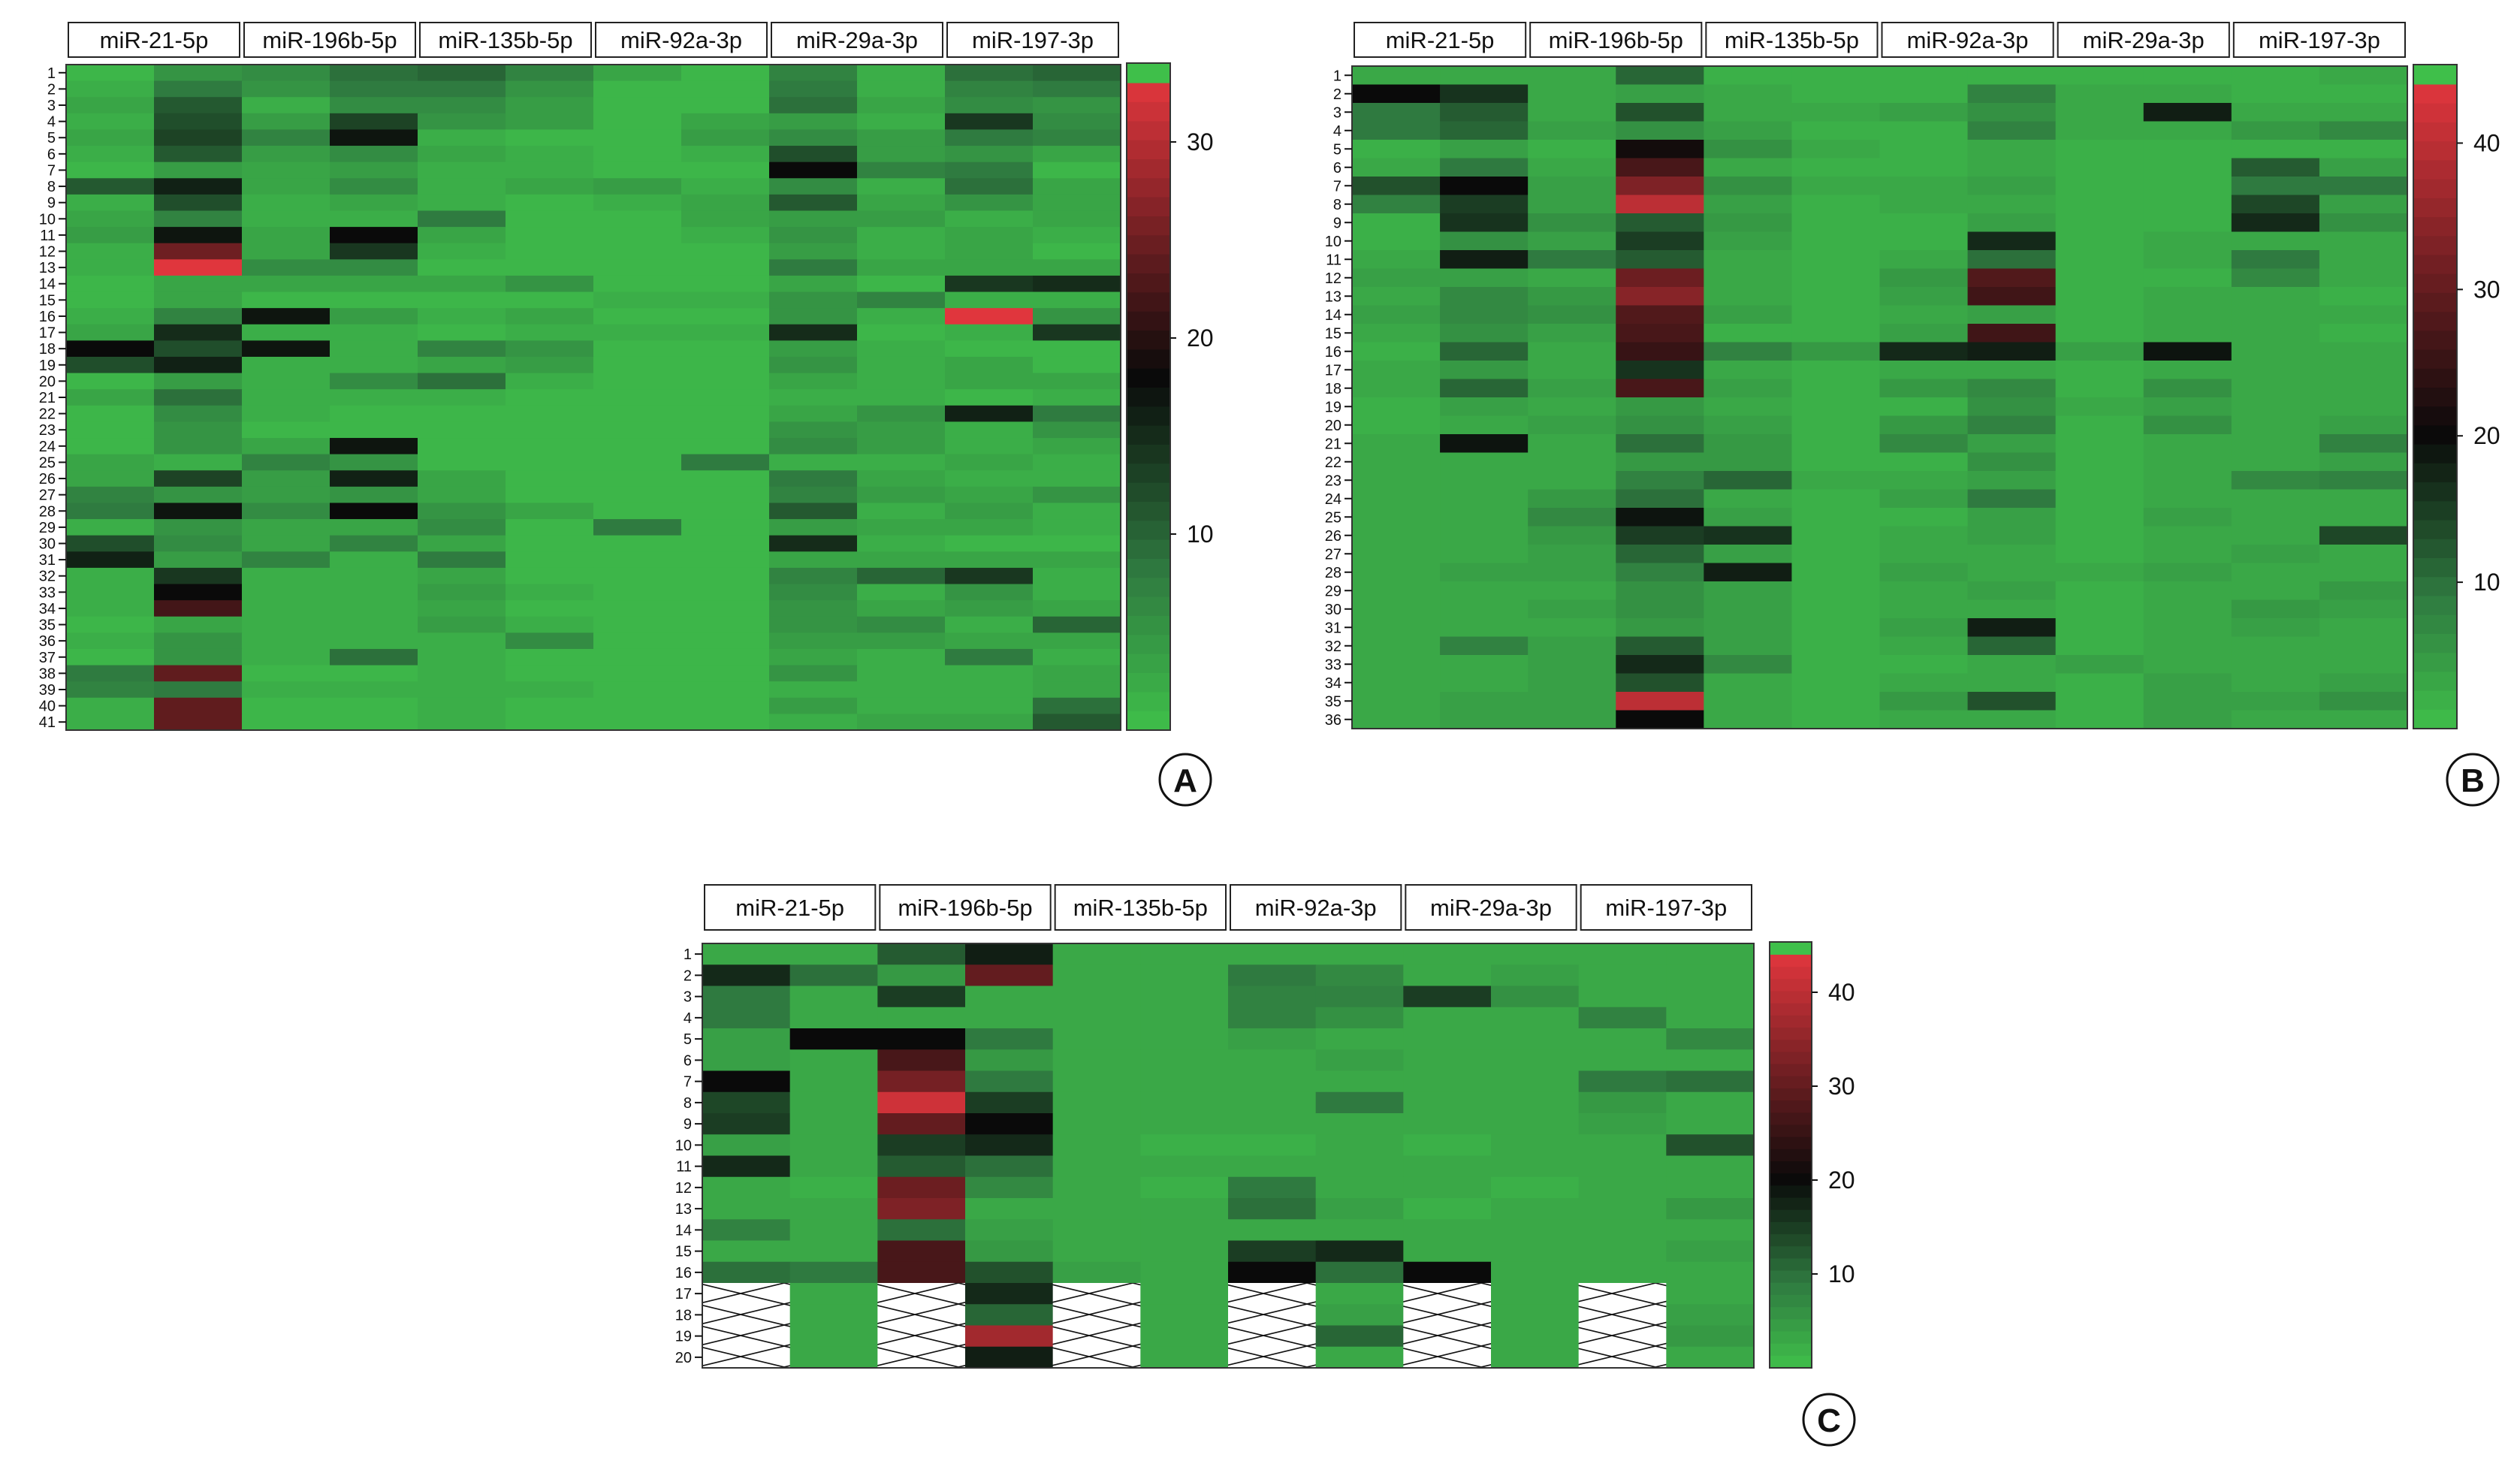  What do you see at coordinates (688, 954) in the screenshot?
I see `row-label: 1` at bounding box center [688, 954].